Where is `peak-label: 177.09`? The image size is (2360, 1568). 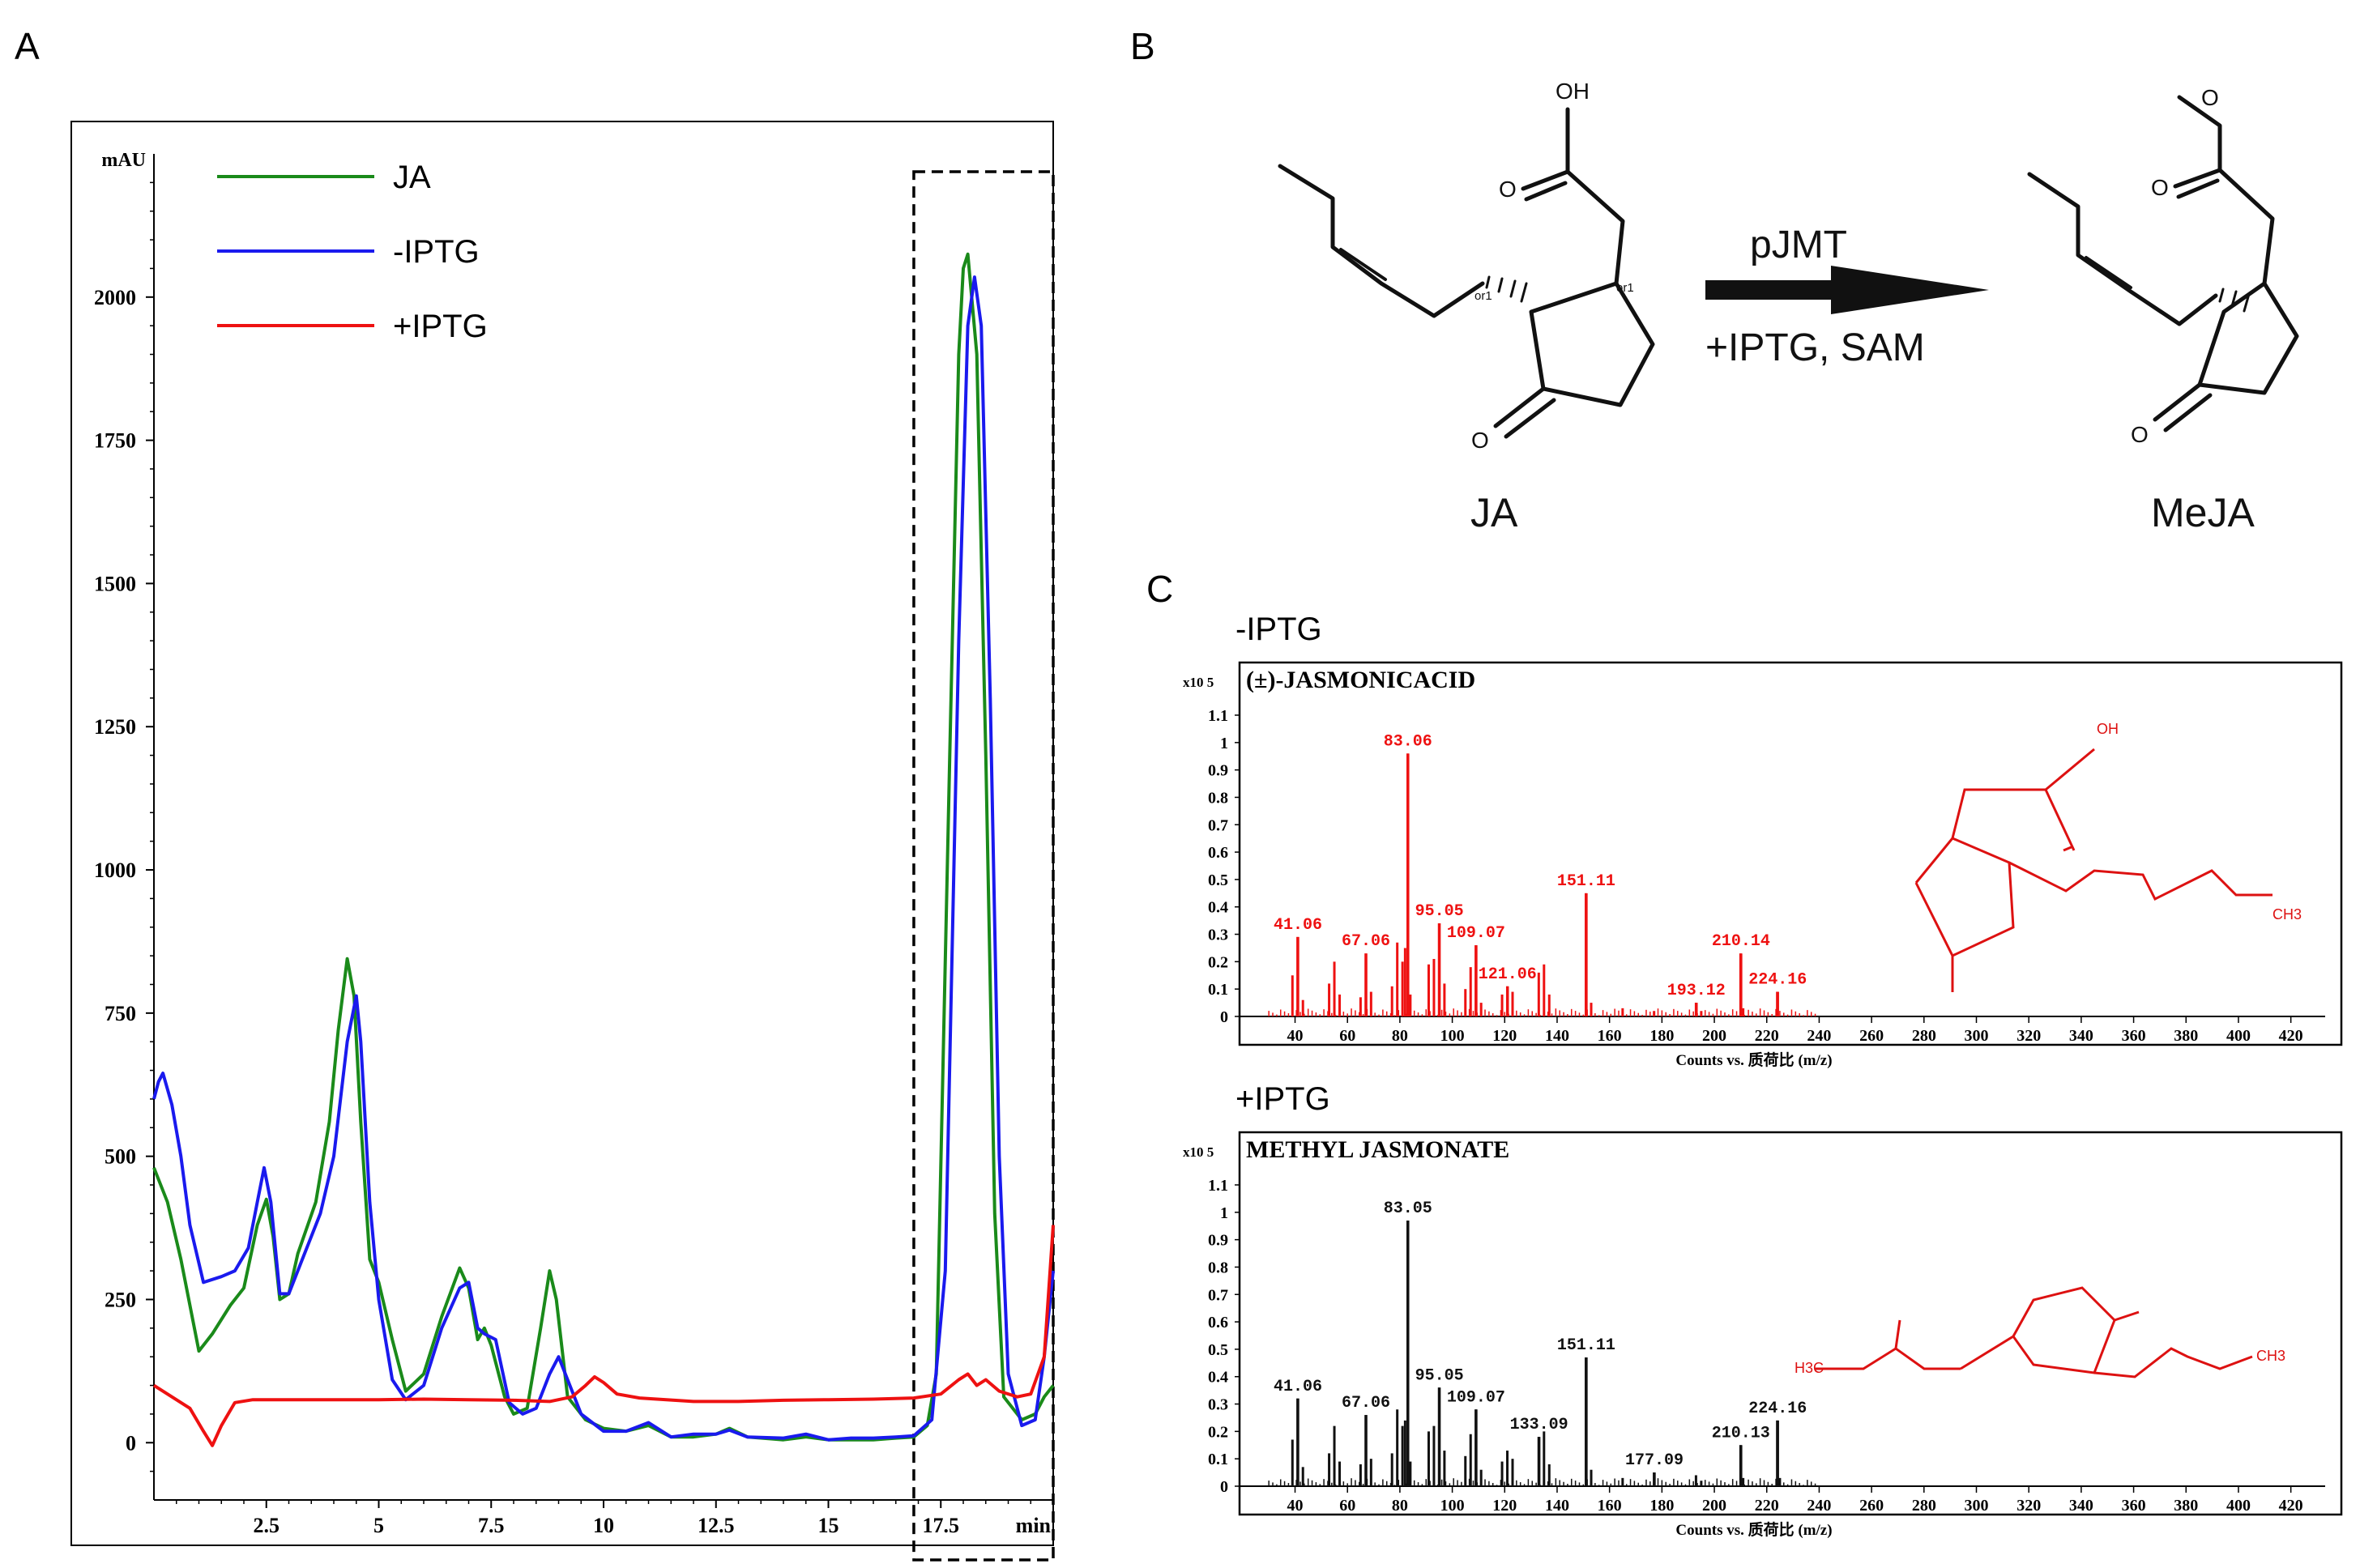 peak-label: 177.09 is located at coordinates (1654, 1460).